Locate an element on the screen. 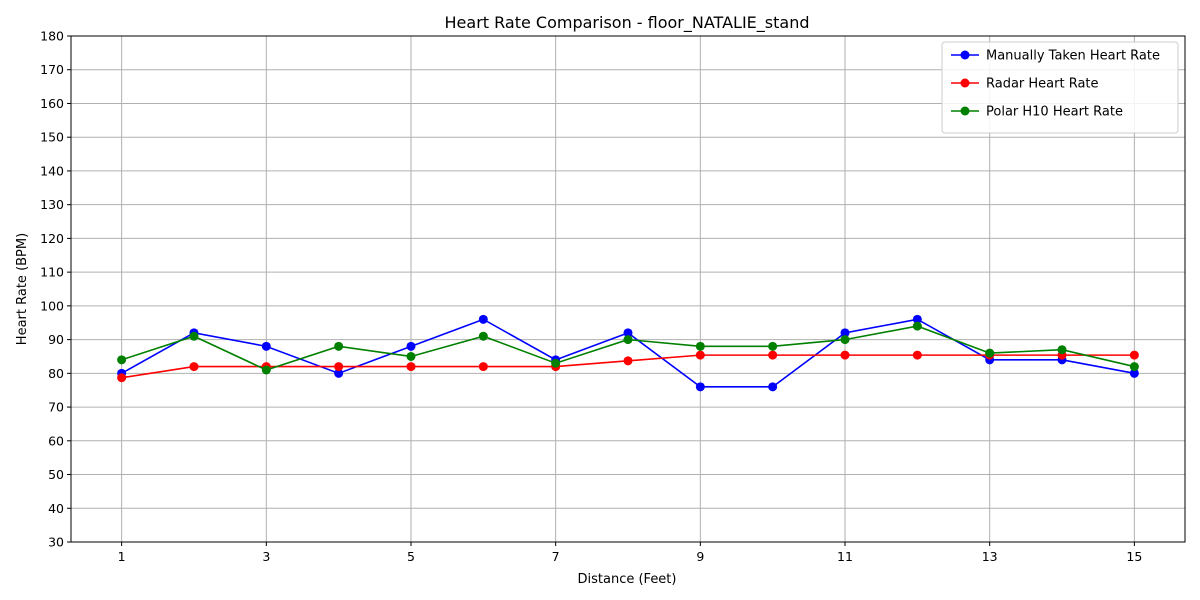  y-tick-label: 80 is located at coordinates (56, 373).